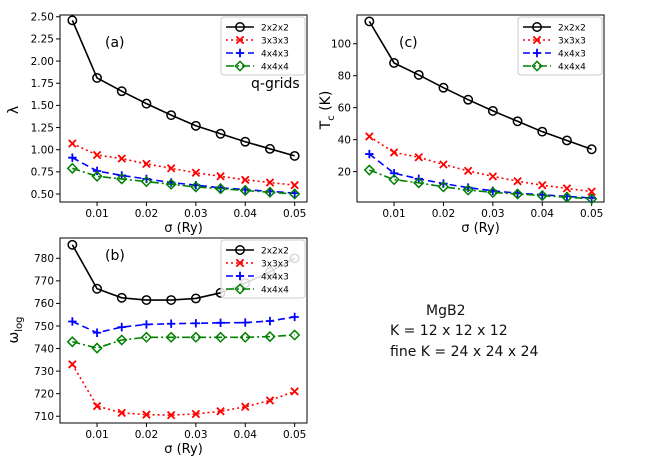  I want to click on y-tick-label: 60, so click(344, 109).